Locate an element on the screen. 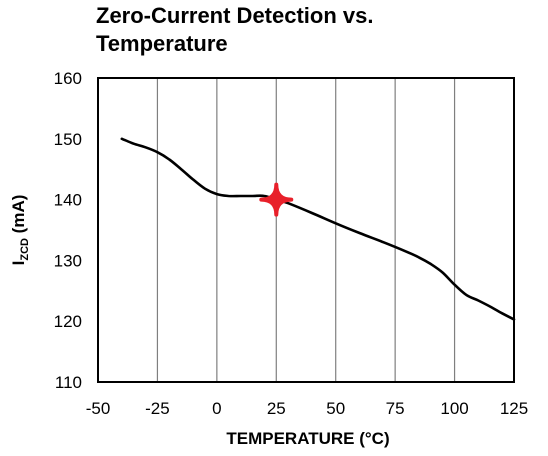 This screenshot has height=456, width=548. reference-point-marker is located at coordinates (276, 199).